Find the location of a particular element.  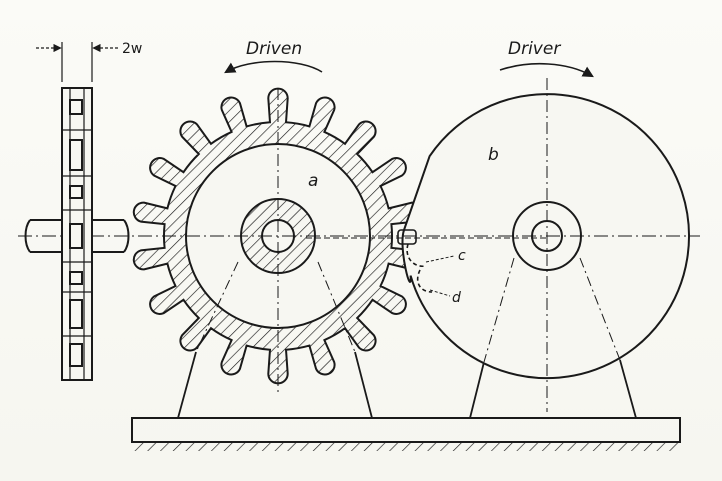

dimension-label: 2w is located at coordinates (132, 49).